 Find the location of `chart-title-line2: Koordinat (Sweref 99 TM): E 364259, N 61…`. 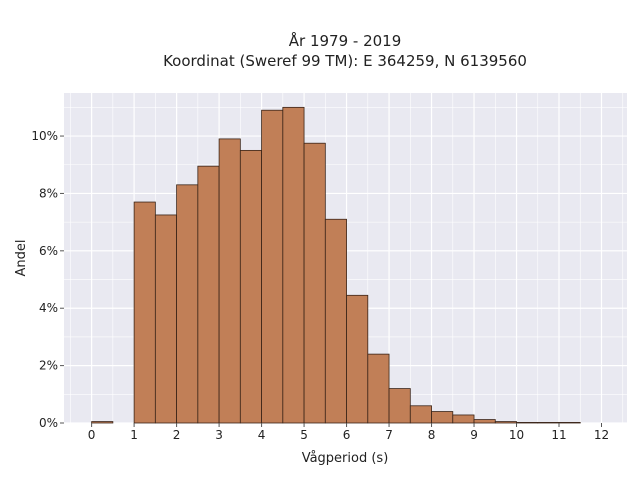

chart-title-line2: Koordinat (Sweref 99 TM): E 364259, N 61… is located at coordinates (345, 61).